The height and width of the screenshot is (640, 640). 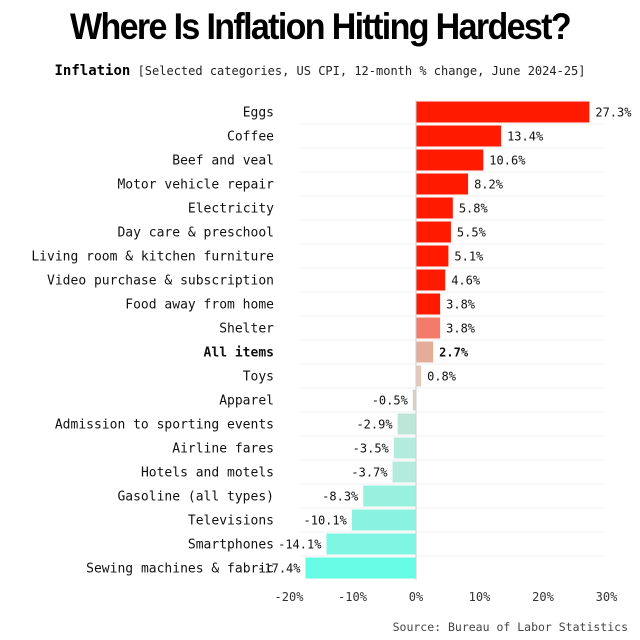 I want to click on value-label: 13.4%, so click(x=525, y=137).